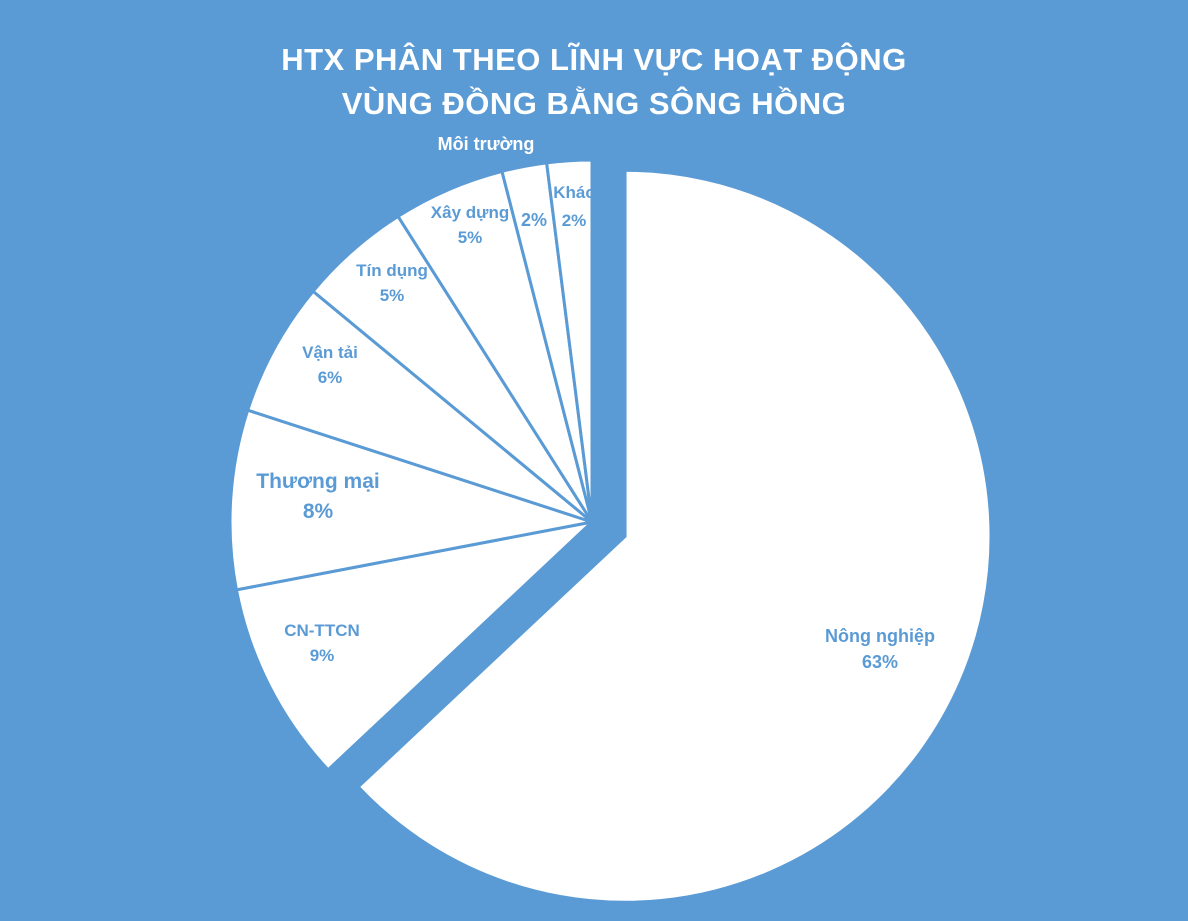  I want to click on slice-label-percent: 6%, so click(330, 377).